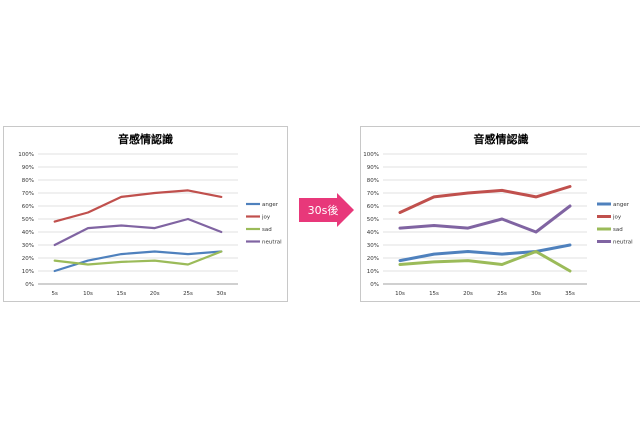 The image size is (640, 426). What do you see at coordinates (54, 294) in the screenshot?
I see `x-tick-label: 5s` at bounding box center [54, 294].